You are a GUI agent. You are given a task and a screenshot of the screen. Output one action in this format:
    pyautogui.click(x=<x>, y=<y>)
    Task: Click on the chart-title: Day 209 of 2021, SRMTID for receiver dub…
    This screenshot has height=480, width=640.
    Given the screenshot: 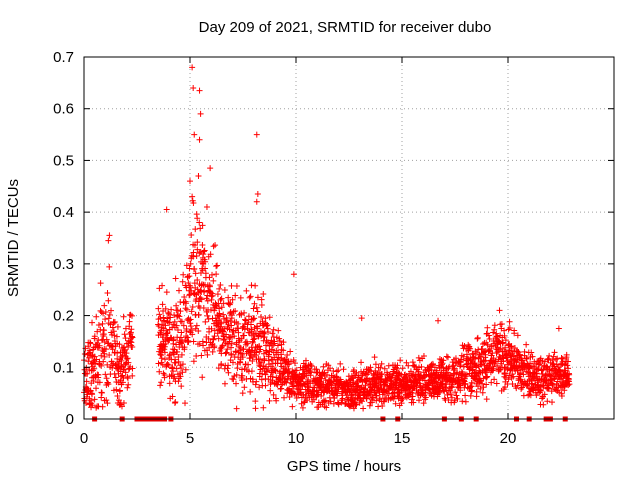 What is the action you would take?
    pyautogui.click(x=345, y=27)
    